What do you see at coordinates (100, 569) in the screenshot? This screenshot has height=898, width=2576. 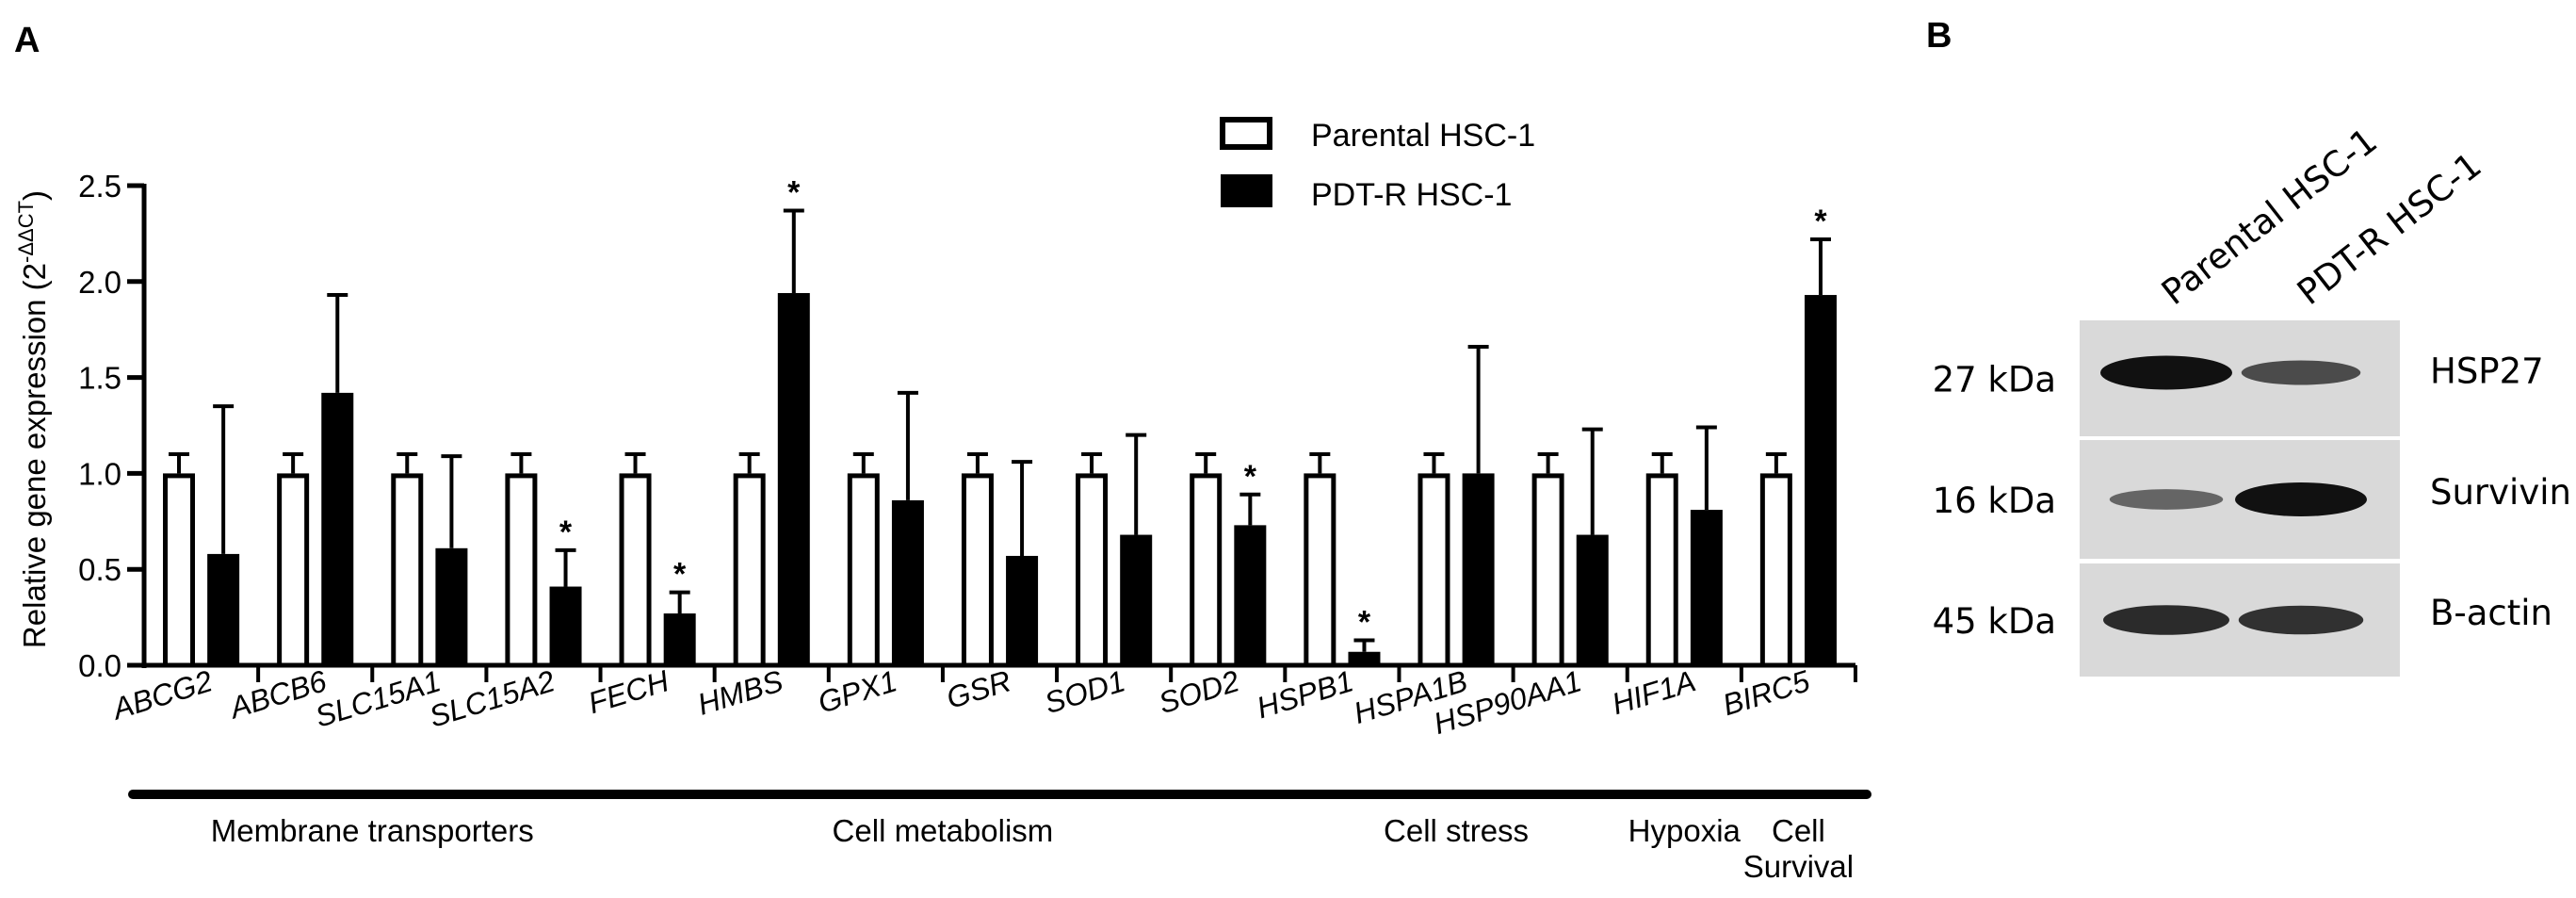 I see `y-tick-label: 0.5` at bounding box center [100, 569].